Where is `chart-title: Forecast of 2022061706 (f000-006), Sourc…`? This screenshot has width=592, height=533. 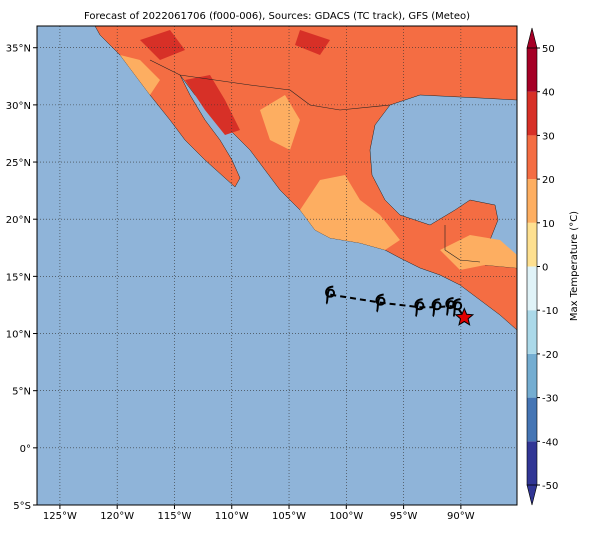
chart-title: Forecast of 2022061706 (f000-006), Sourc… is located at coordinates (277, 16).